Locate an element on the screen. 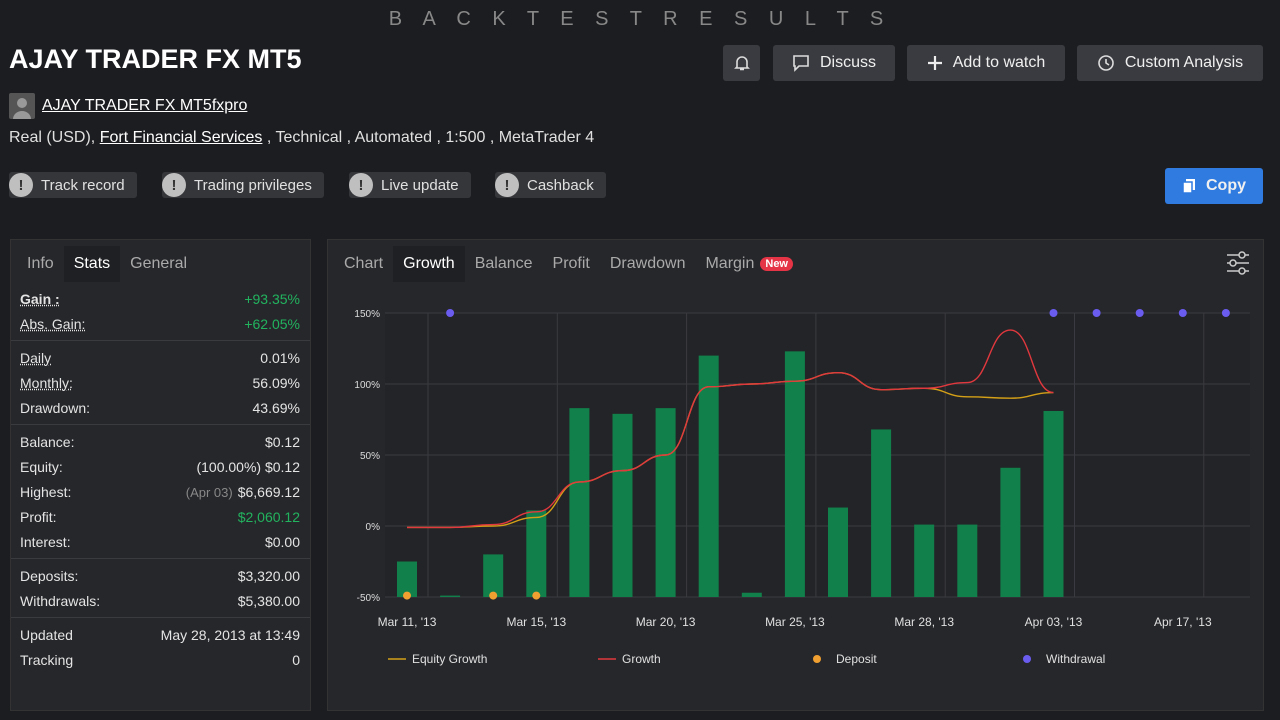  tab-label: Drawdown is located at coordinates (648, 264).